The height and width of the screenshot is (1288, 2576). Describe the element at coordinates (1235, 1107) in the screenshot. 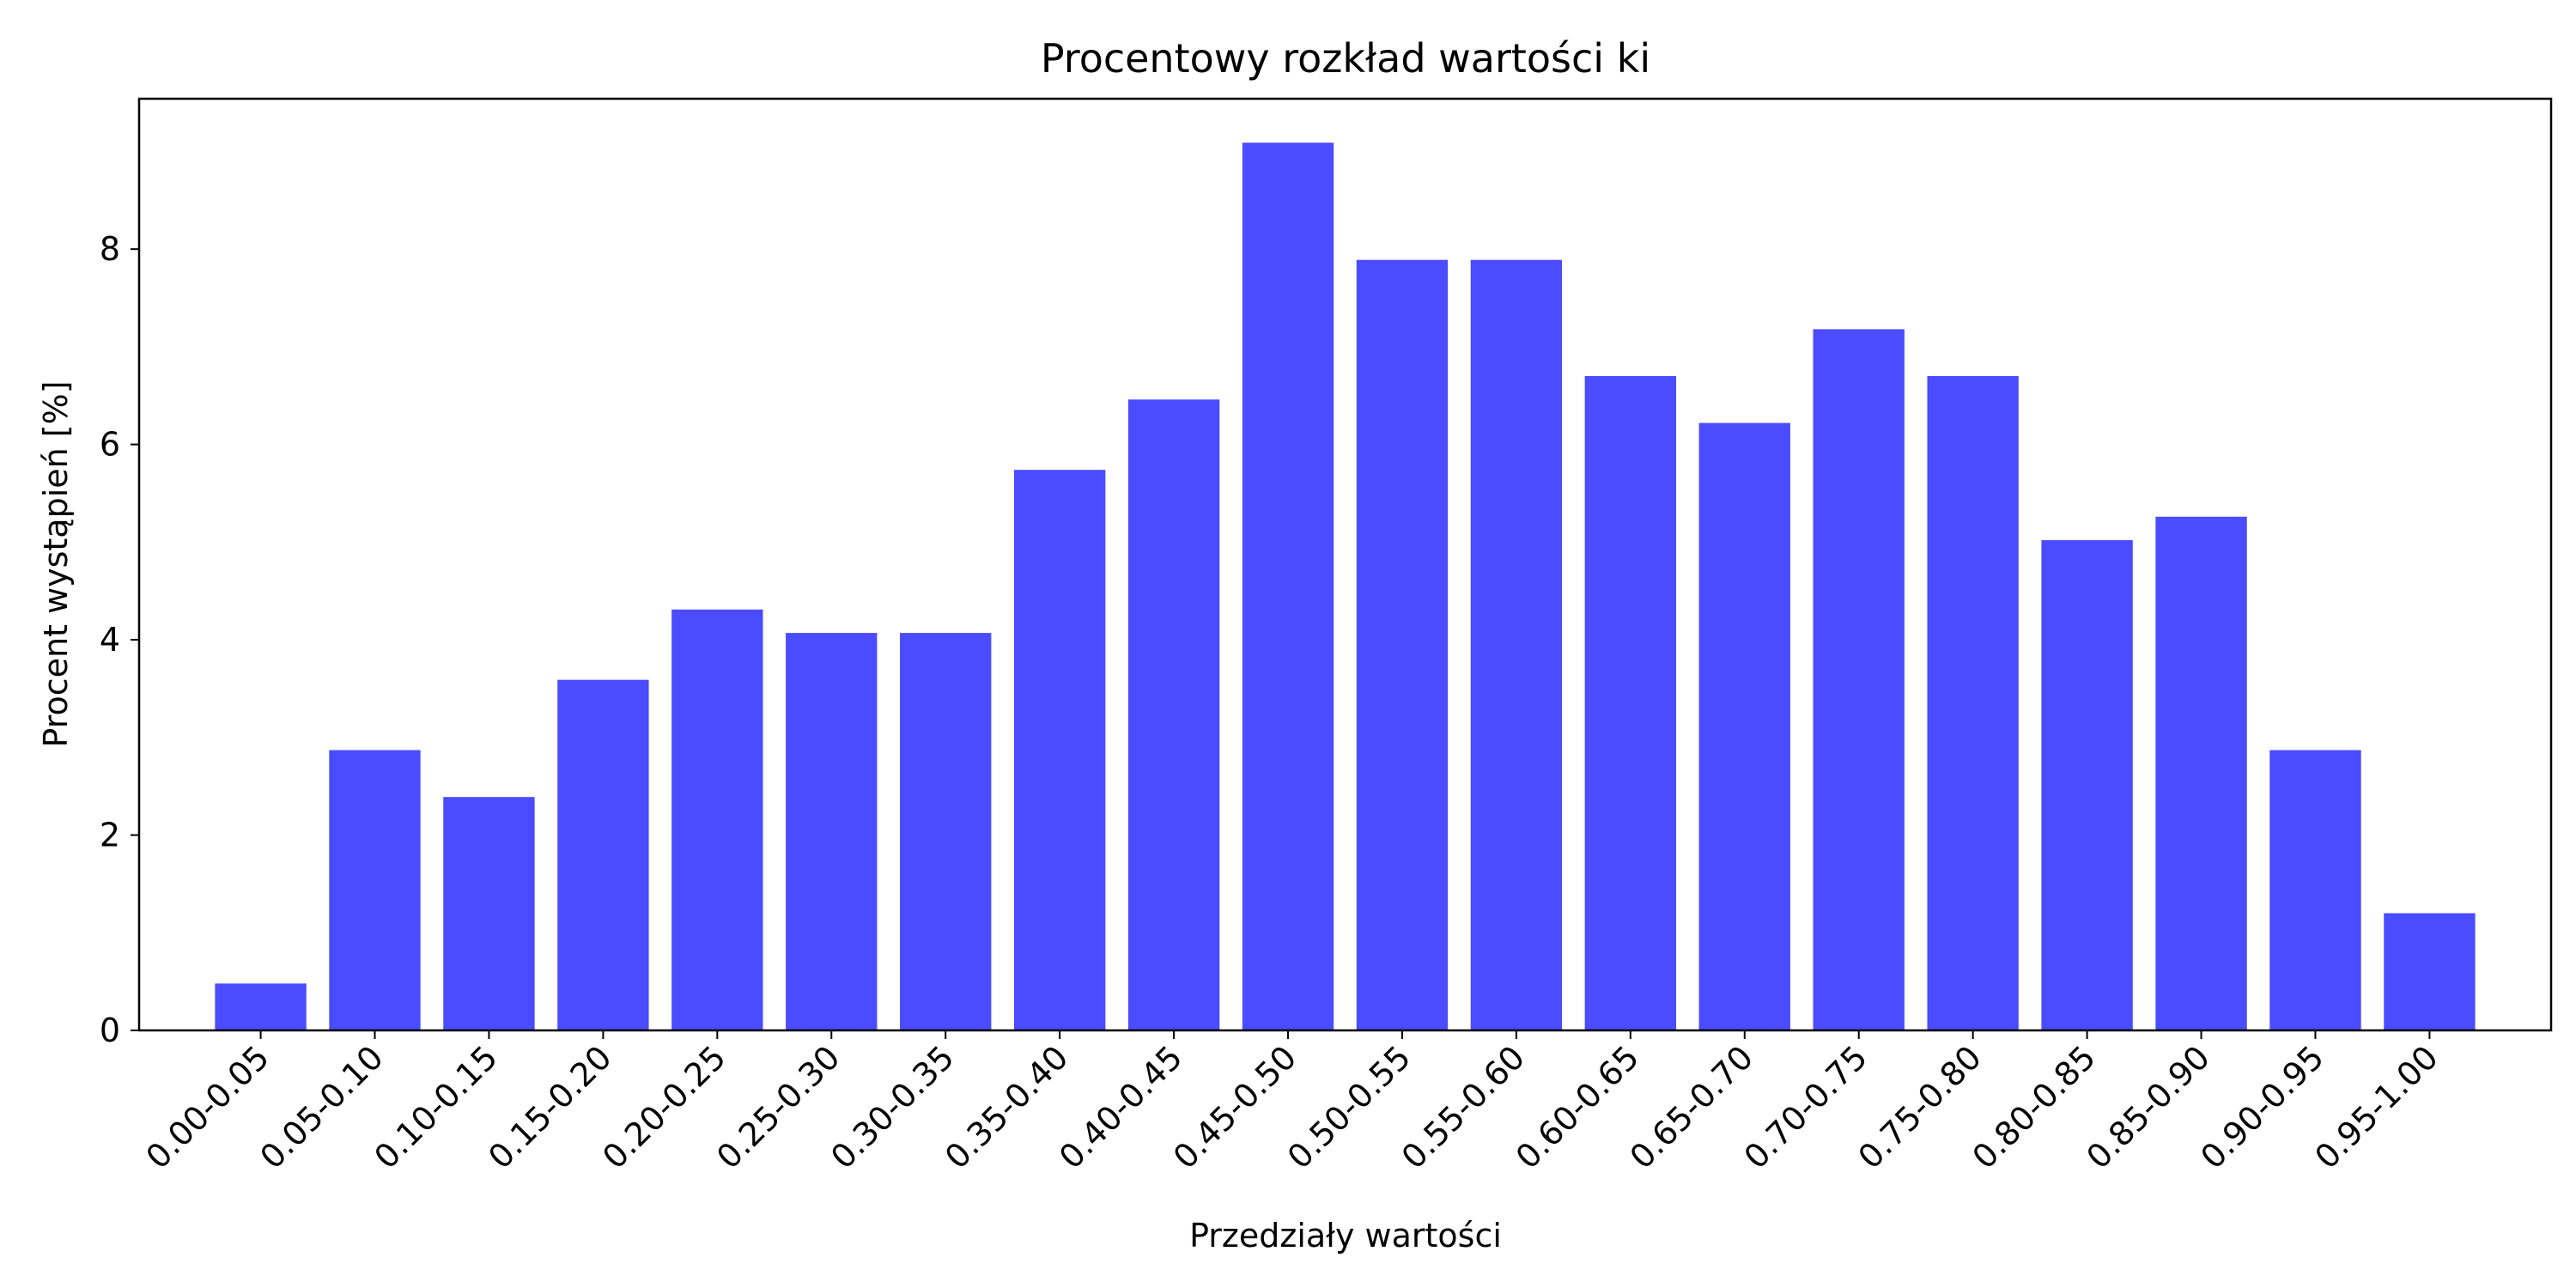

I see `x-tick-label: 0.45-0.50` at that location.